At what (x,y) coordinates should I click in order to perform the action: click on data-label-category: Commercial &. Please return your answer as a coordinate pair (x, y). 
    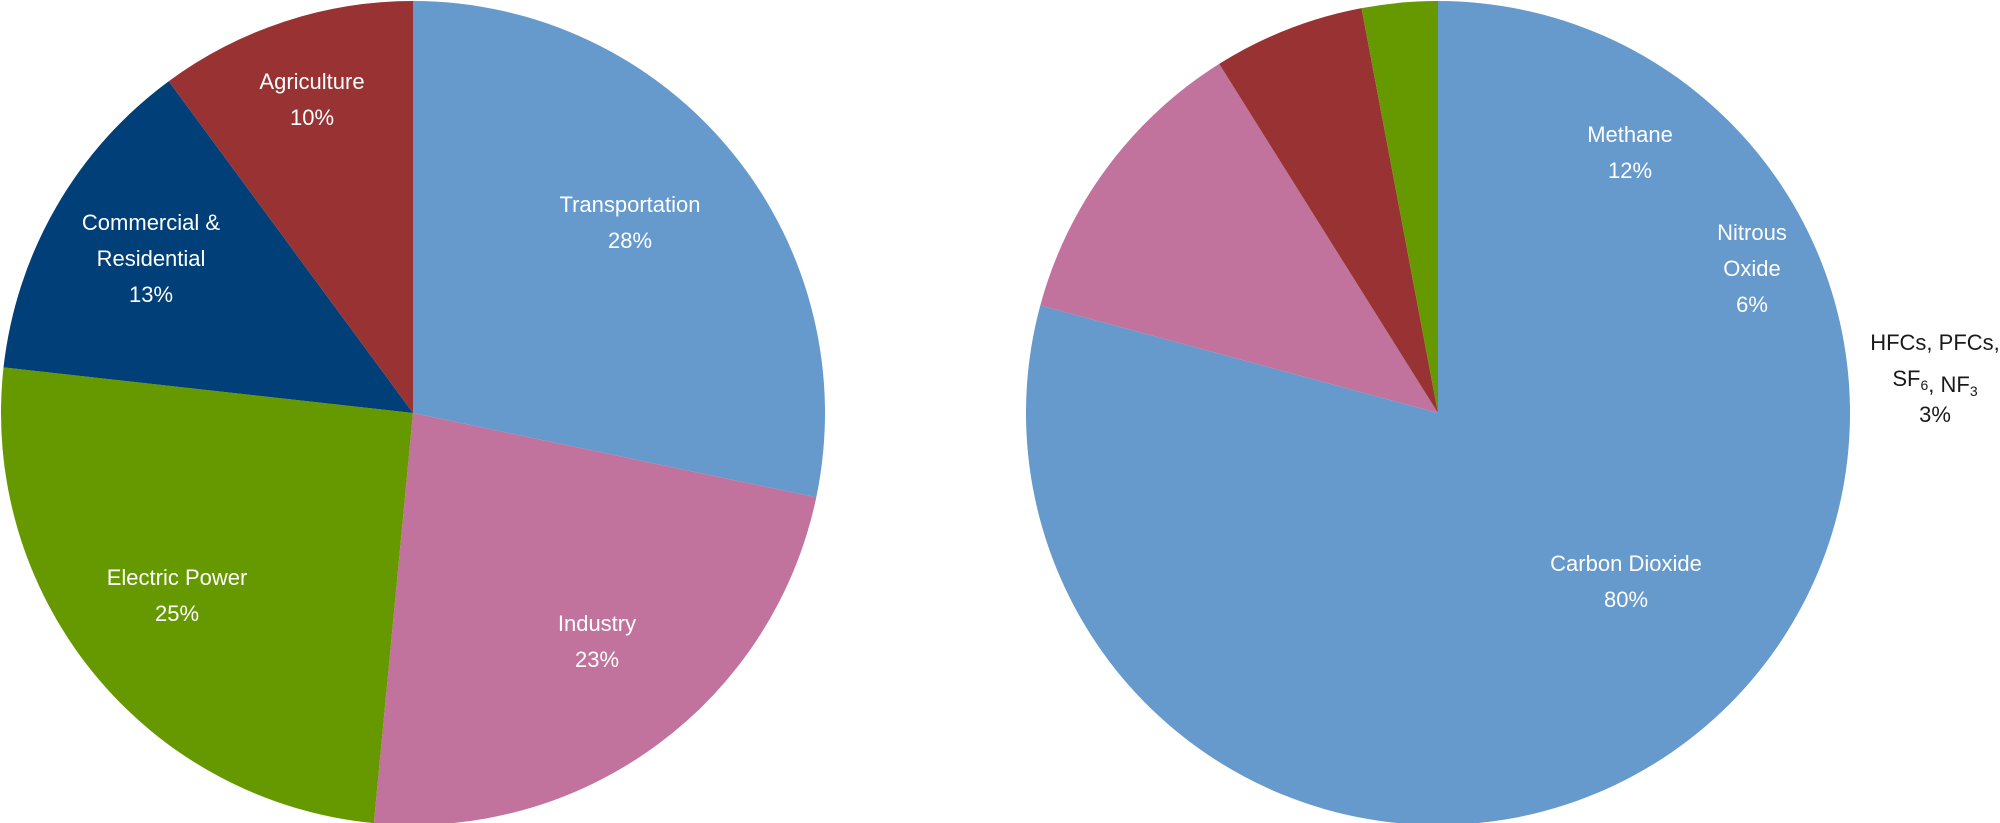
    Looking at the image, I should click on (151, 222).